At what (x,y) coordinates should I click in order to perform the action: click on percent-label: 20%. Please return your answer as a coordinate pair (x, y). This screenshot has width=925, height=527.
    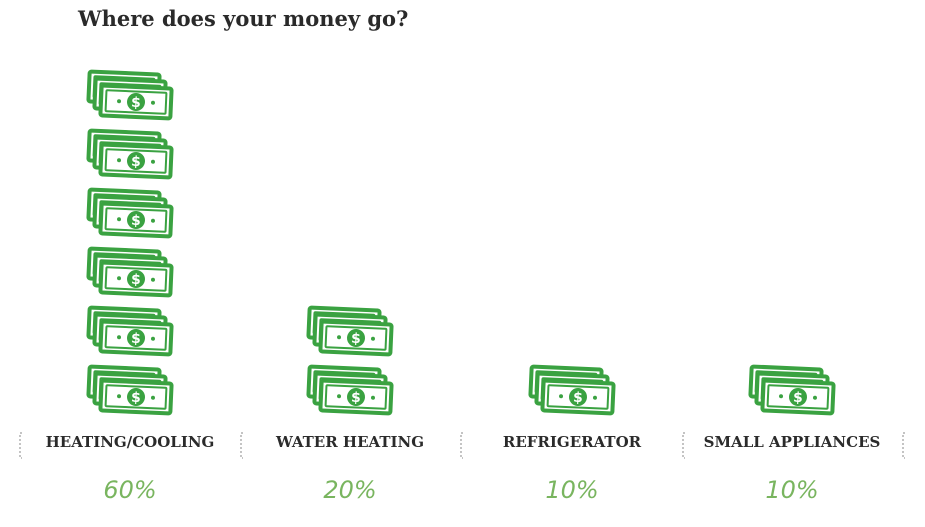
    Looking at the image, I should click on (349, 490).